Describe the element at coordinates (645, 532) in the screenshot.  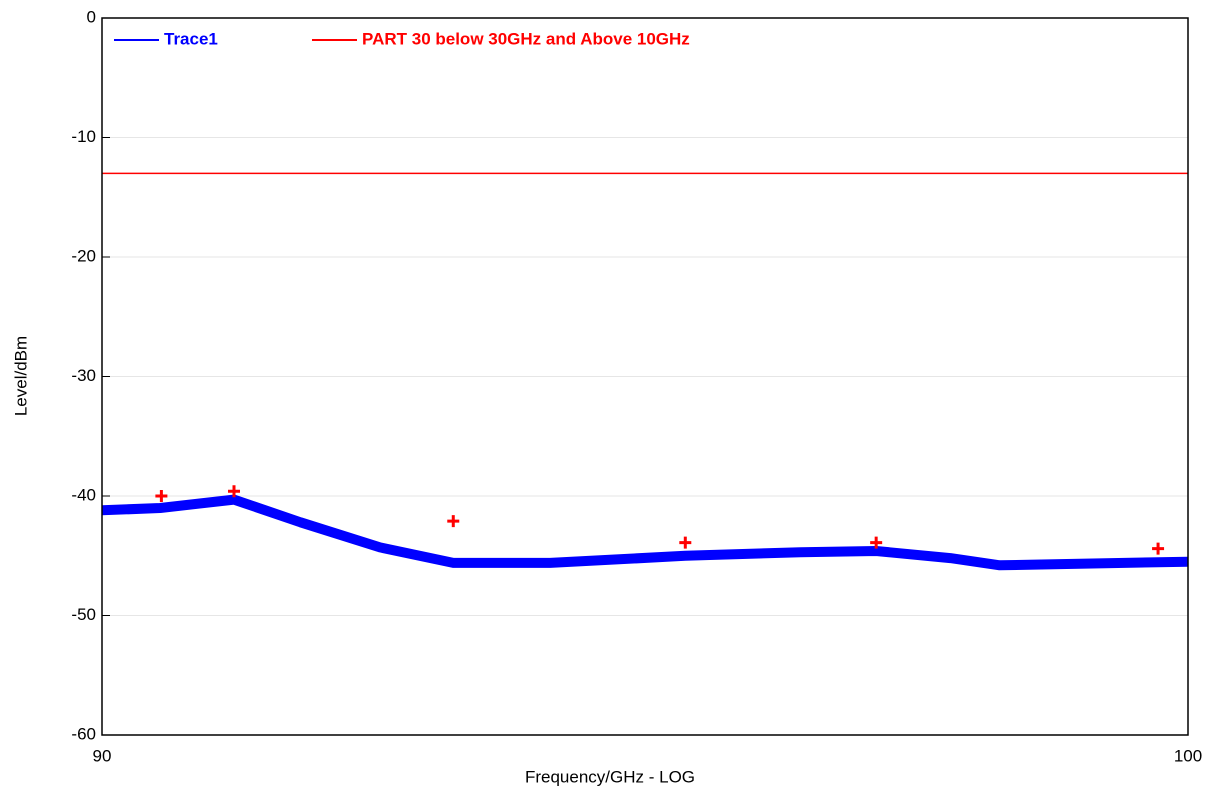
I see `trace` at that location.